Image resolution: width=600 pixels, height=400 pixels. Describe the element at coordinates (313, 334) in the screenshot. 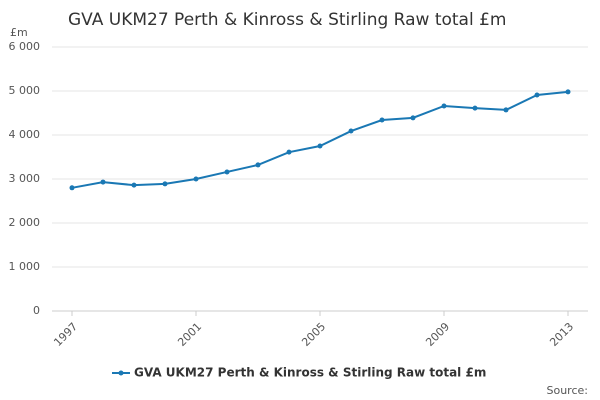

I see `x-tick-label: 2005` at that location.